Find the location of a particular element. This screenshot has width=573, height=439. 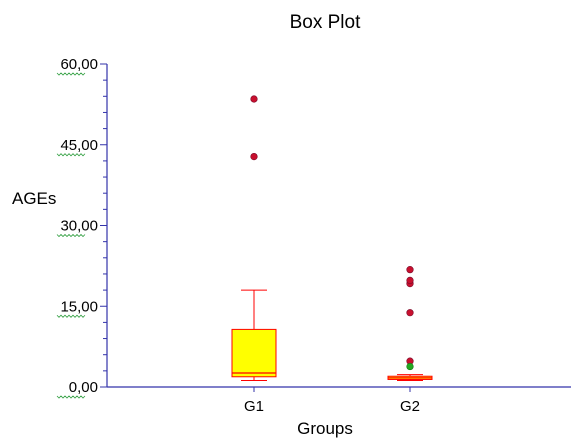

iqr-box is located at coordinates (254, 353).